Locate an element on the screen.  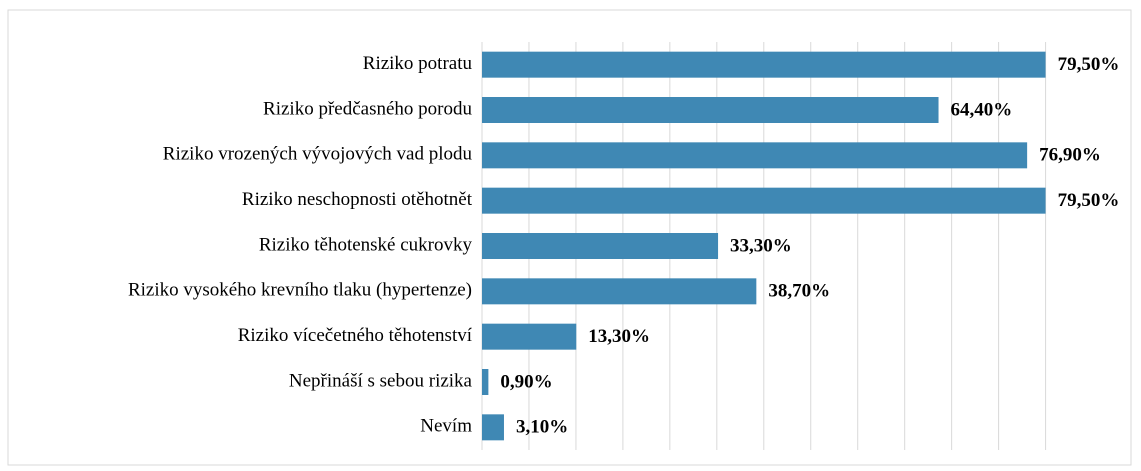
y-tick-label: Riziko vícečetného těhotenství is located at coordinates (355, 335).